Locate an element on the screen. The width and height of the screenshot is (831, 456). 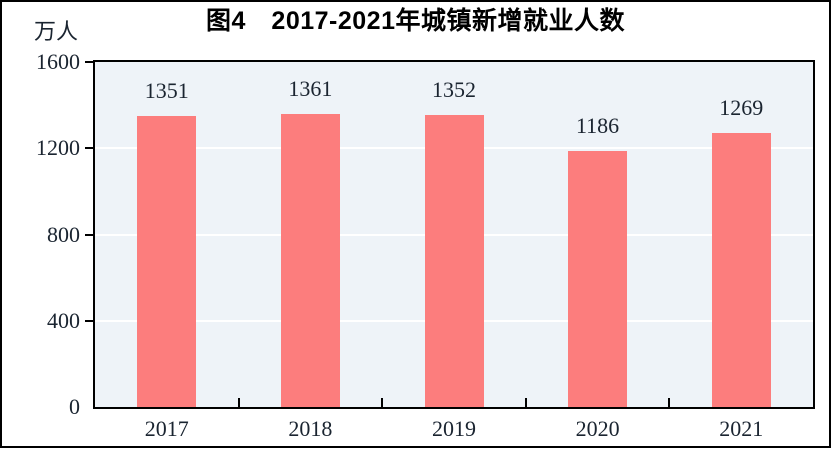
y-axis-tick-label: 400 is located at coordinates (63, 320).